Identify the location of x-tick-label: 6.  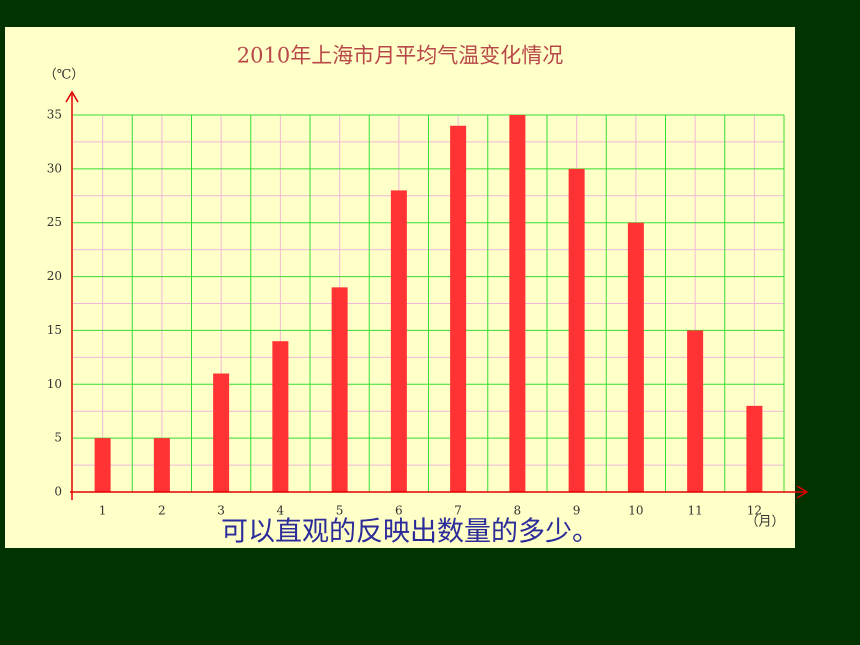
(399, 511).